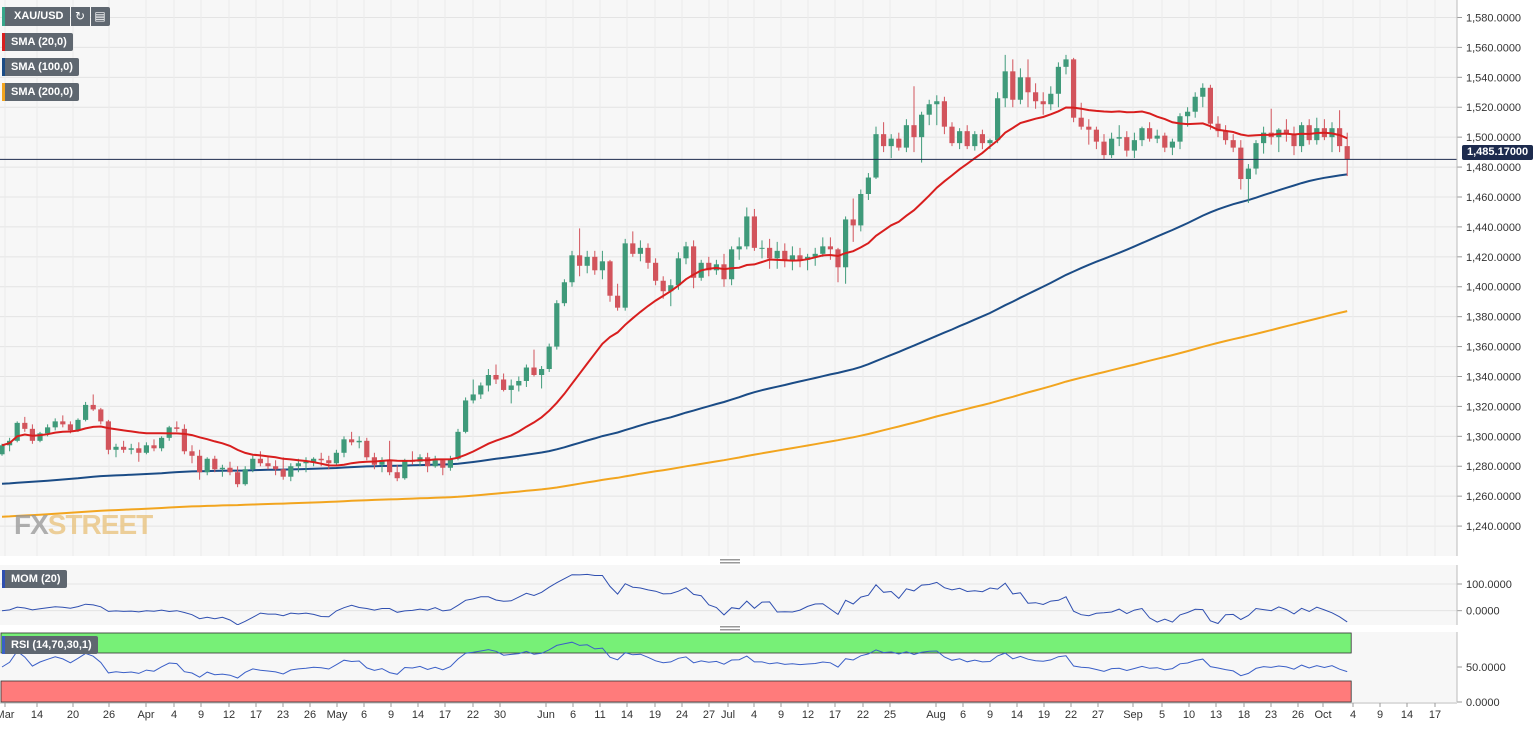  I want to click on rsi-swatch, so click(3, 645).